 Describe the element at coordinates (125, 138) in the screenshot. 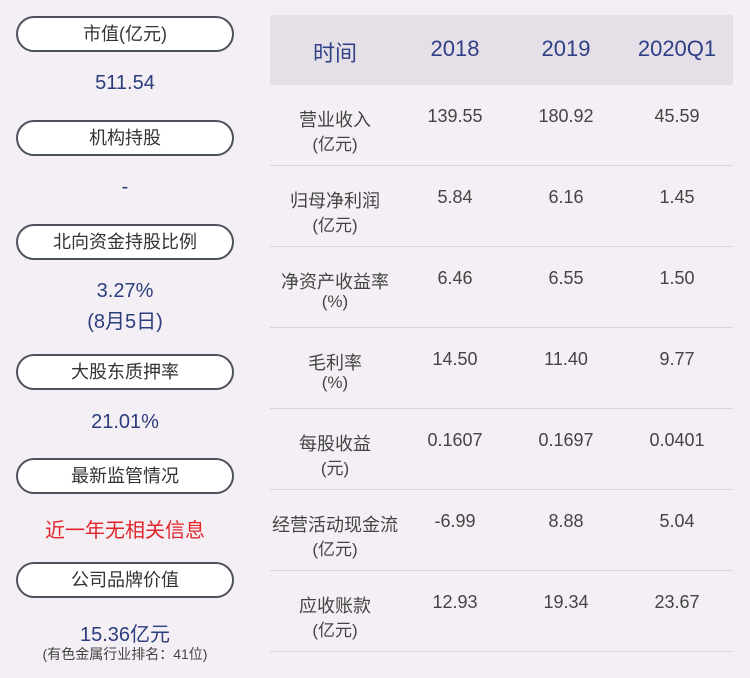

I see `metric-label: 机构持股` at that location.